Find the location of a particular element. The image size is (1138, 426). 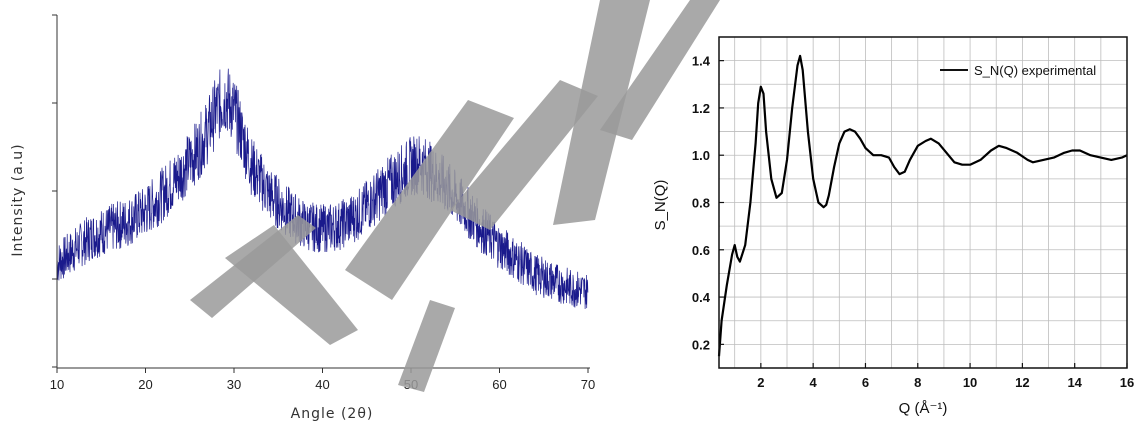

left-x-tick-label: 10 is located at coordinates (57, 384).